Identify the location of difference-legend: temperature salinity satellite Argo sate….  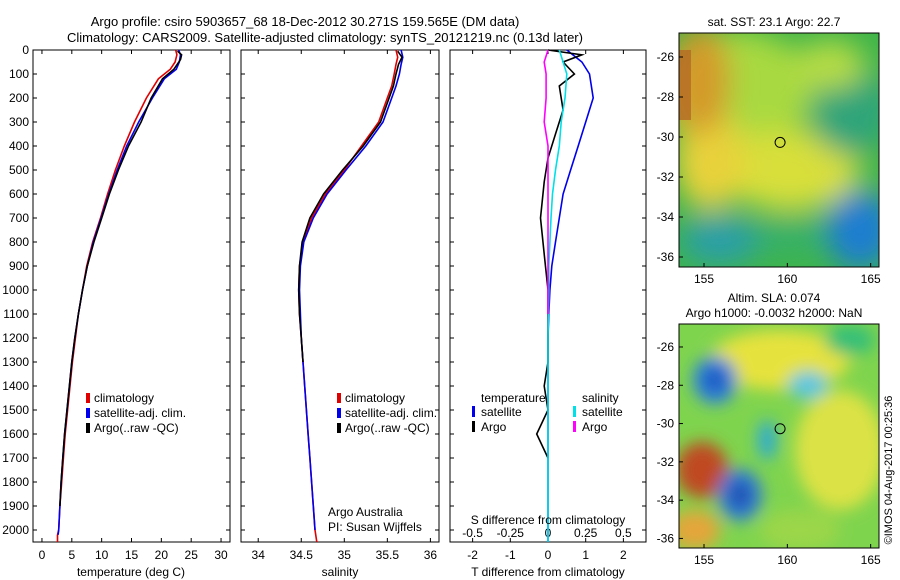
(547, 412).